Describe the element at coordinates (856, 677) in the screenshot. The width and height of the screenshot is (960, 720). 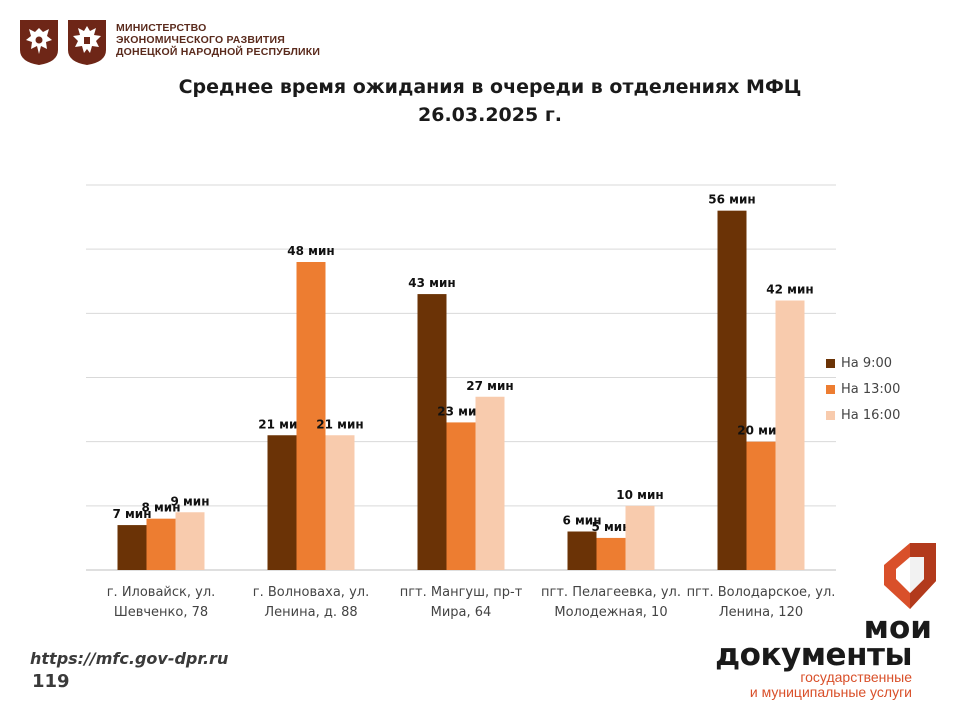
I see `brand-tagline-line: государственные` at that location.